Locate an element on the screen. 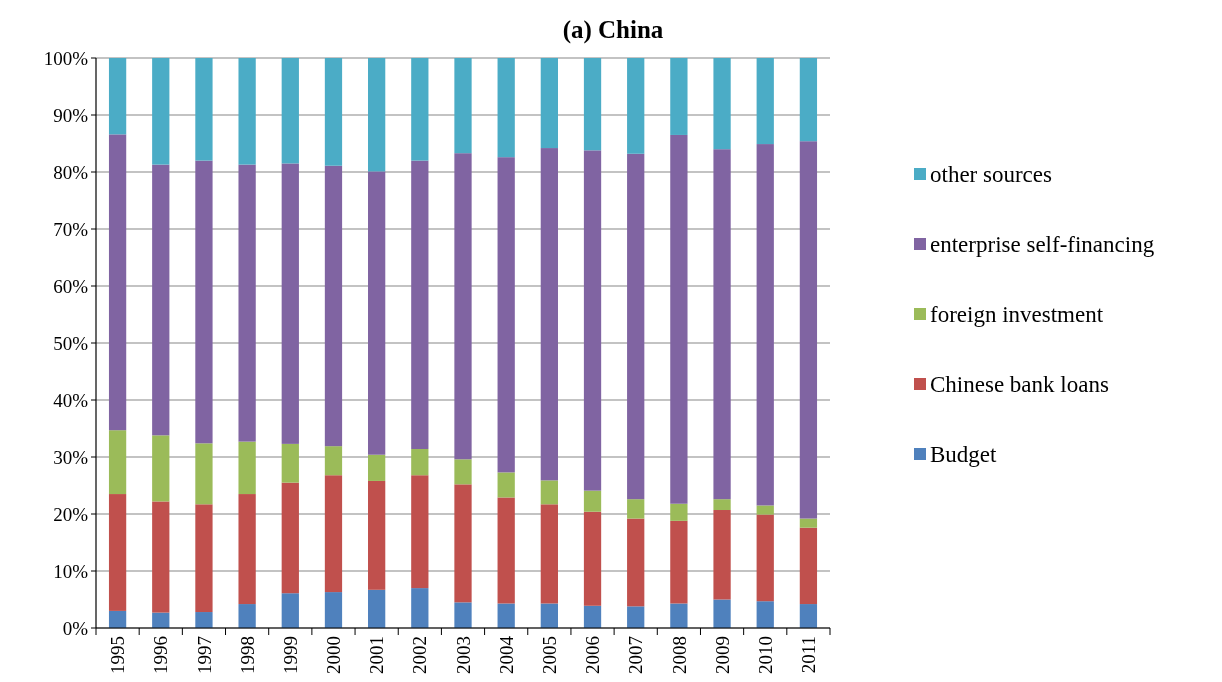  y-tick-label: 100% is located at coordinates (66, 58).